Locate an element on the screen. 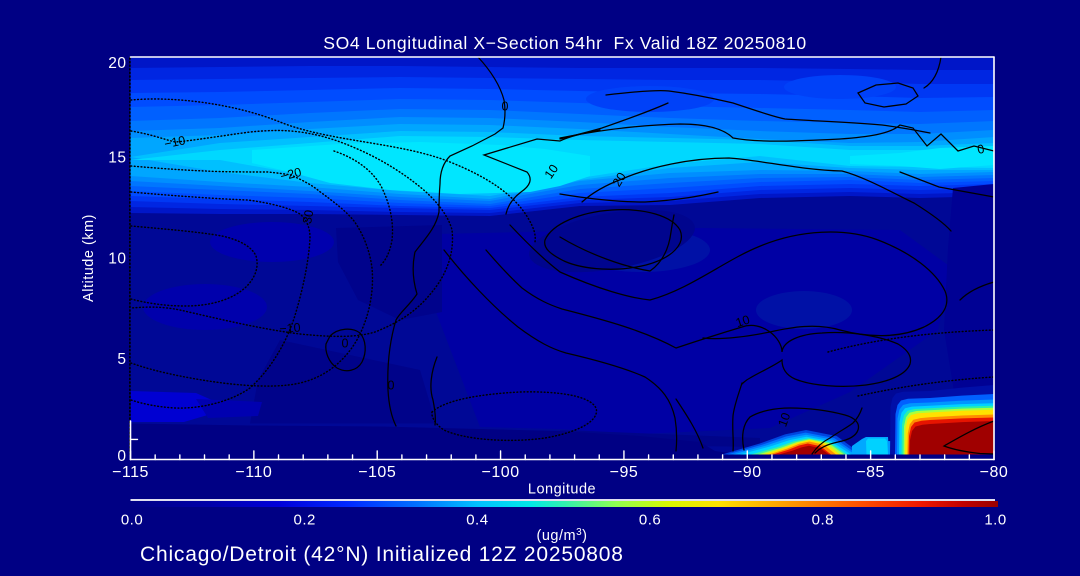  svg-text: 0.0 is located at coordinates (132, 520).